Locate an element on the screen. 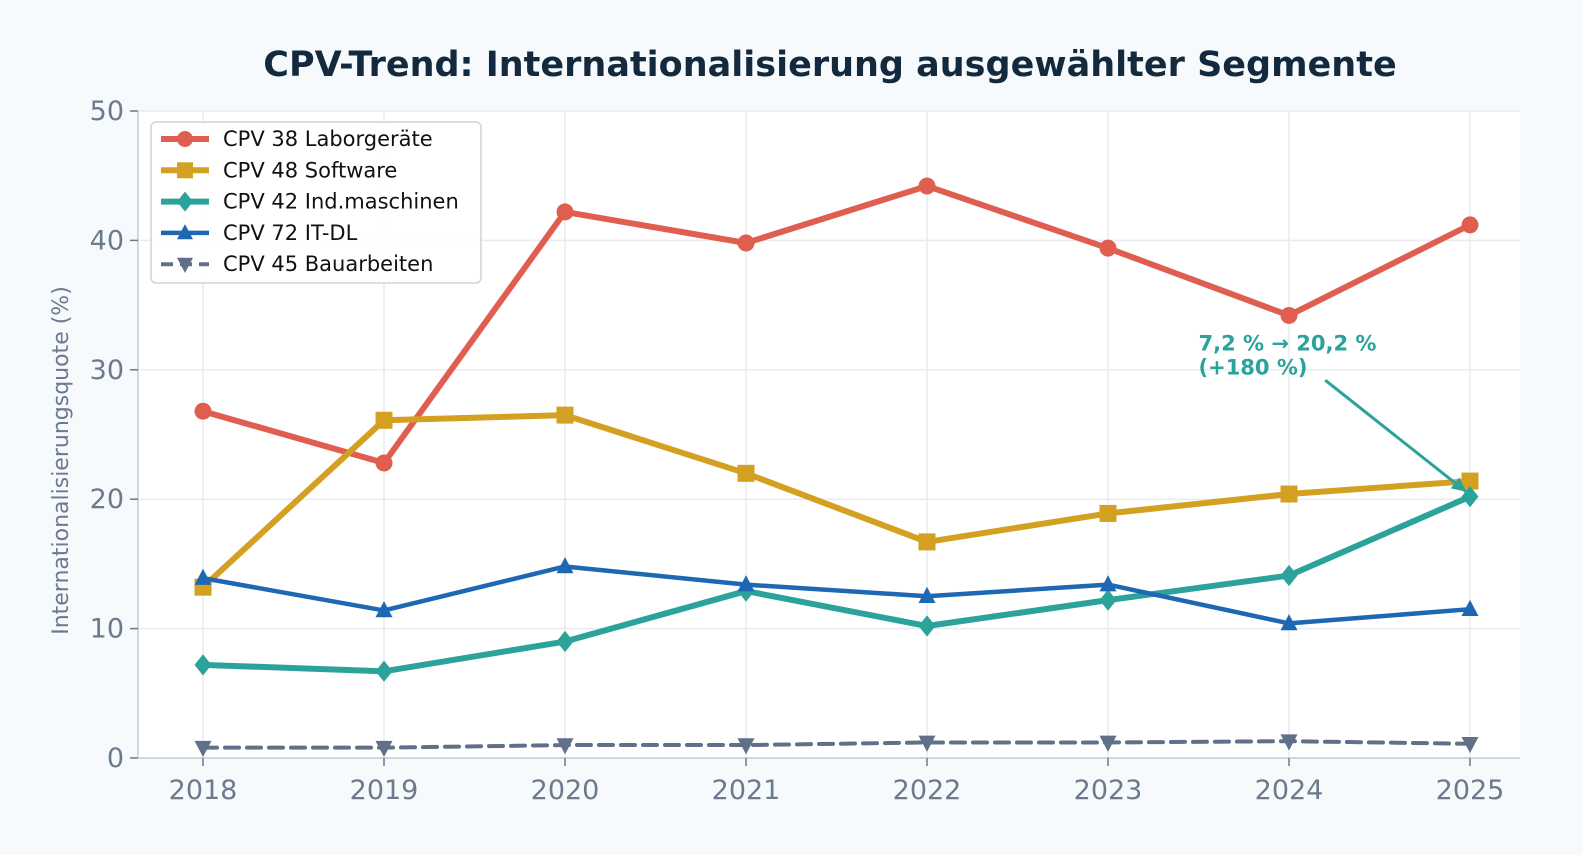 This screenshot has width=1583, height=855. legend-item: CPV 48 Software is located at coordinates (279, 170).